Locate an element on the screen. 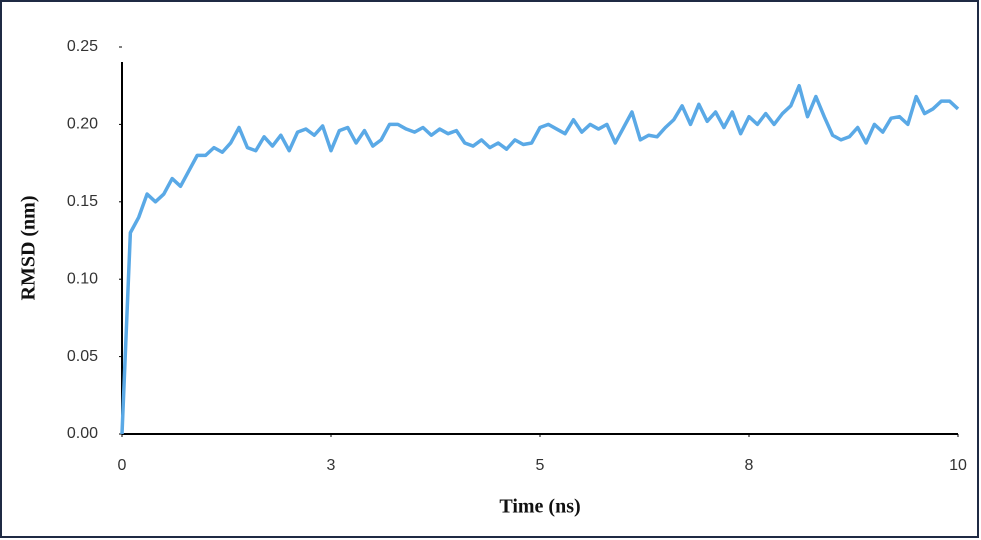  x-tick-label: 10 is located at coordinates (958, 465).